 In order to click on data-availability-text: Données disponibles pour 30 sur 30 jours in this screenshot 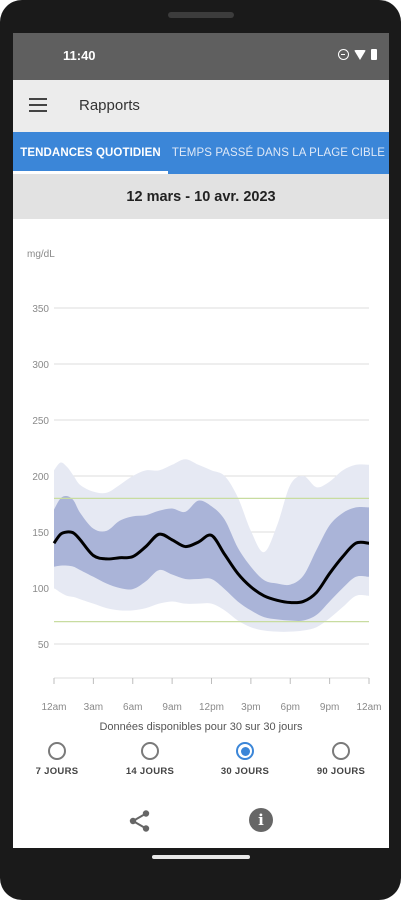, I will do `click(201, 727)`.